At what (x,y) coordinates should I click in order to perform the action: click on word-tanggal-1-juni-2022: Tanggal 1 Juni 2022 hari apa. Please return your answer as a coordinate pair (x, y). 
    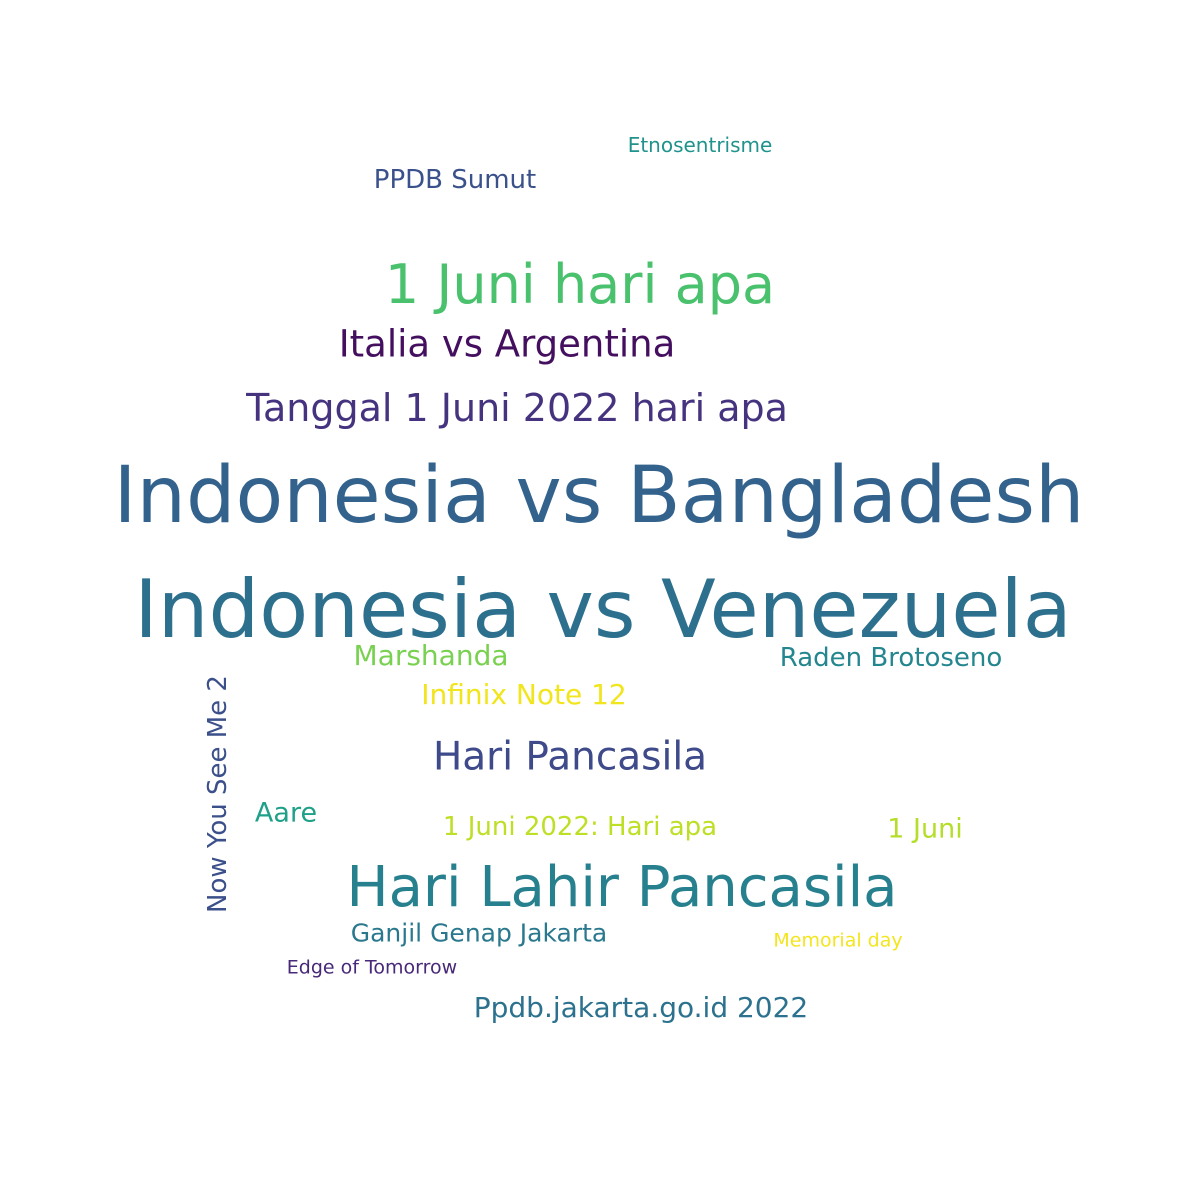
    Looking at the image, I should click on (517, 408).